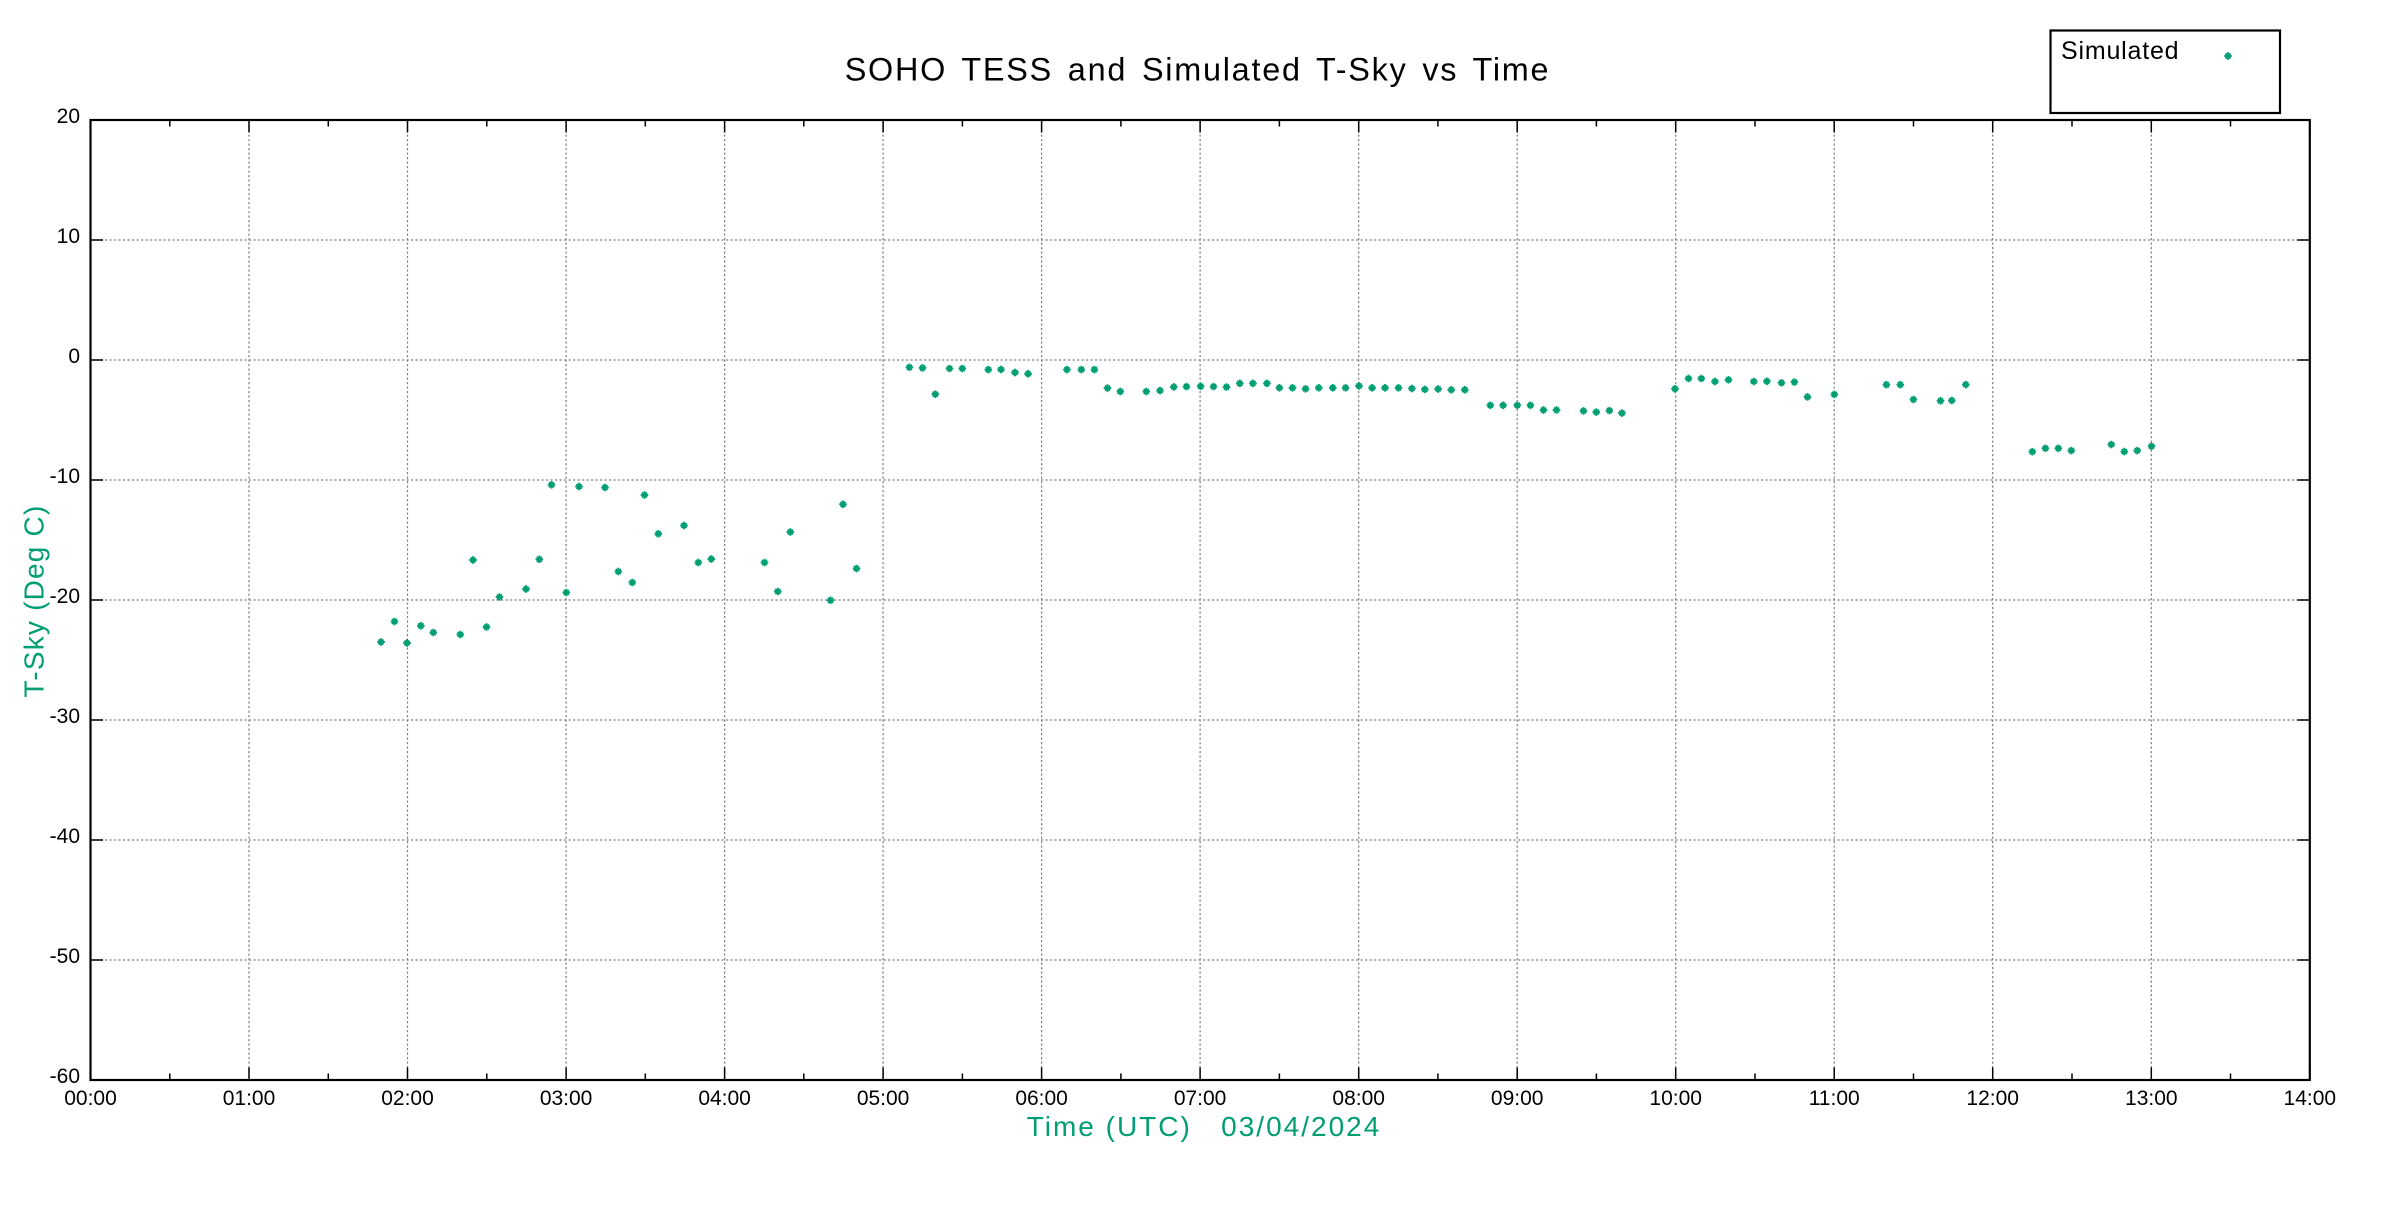  What do you see at coordinates (74, 356) in the screenshot?
I see `svg-text: 0` at bounding box center [74, 356].